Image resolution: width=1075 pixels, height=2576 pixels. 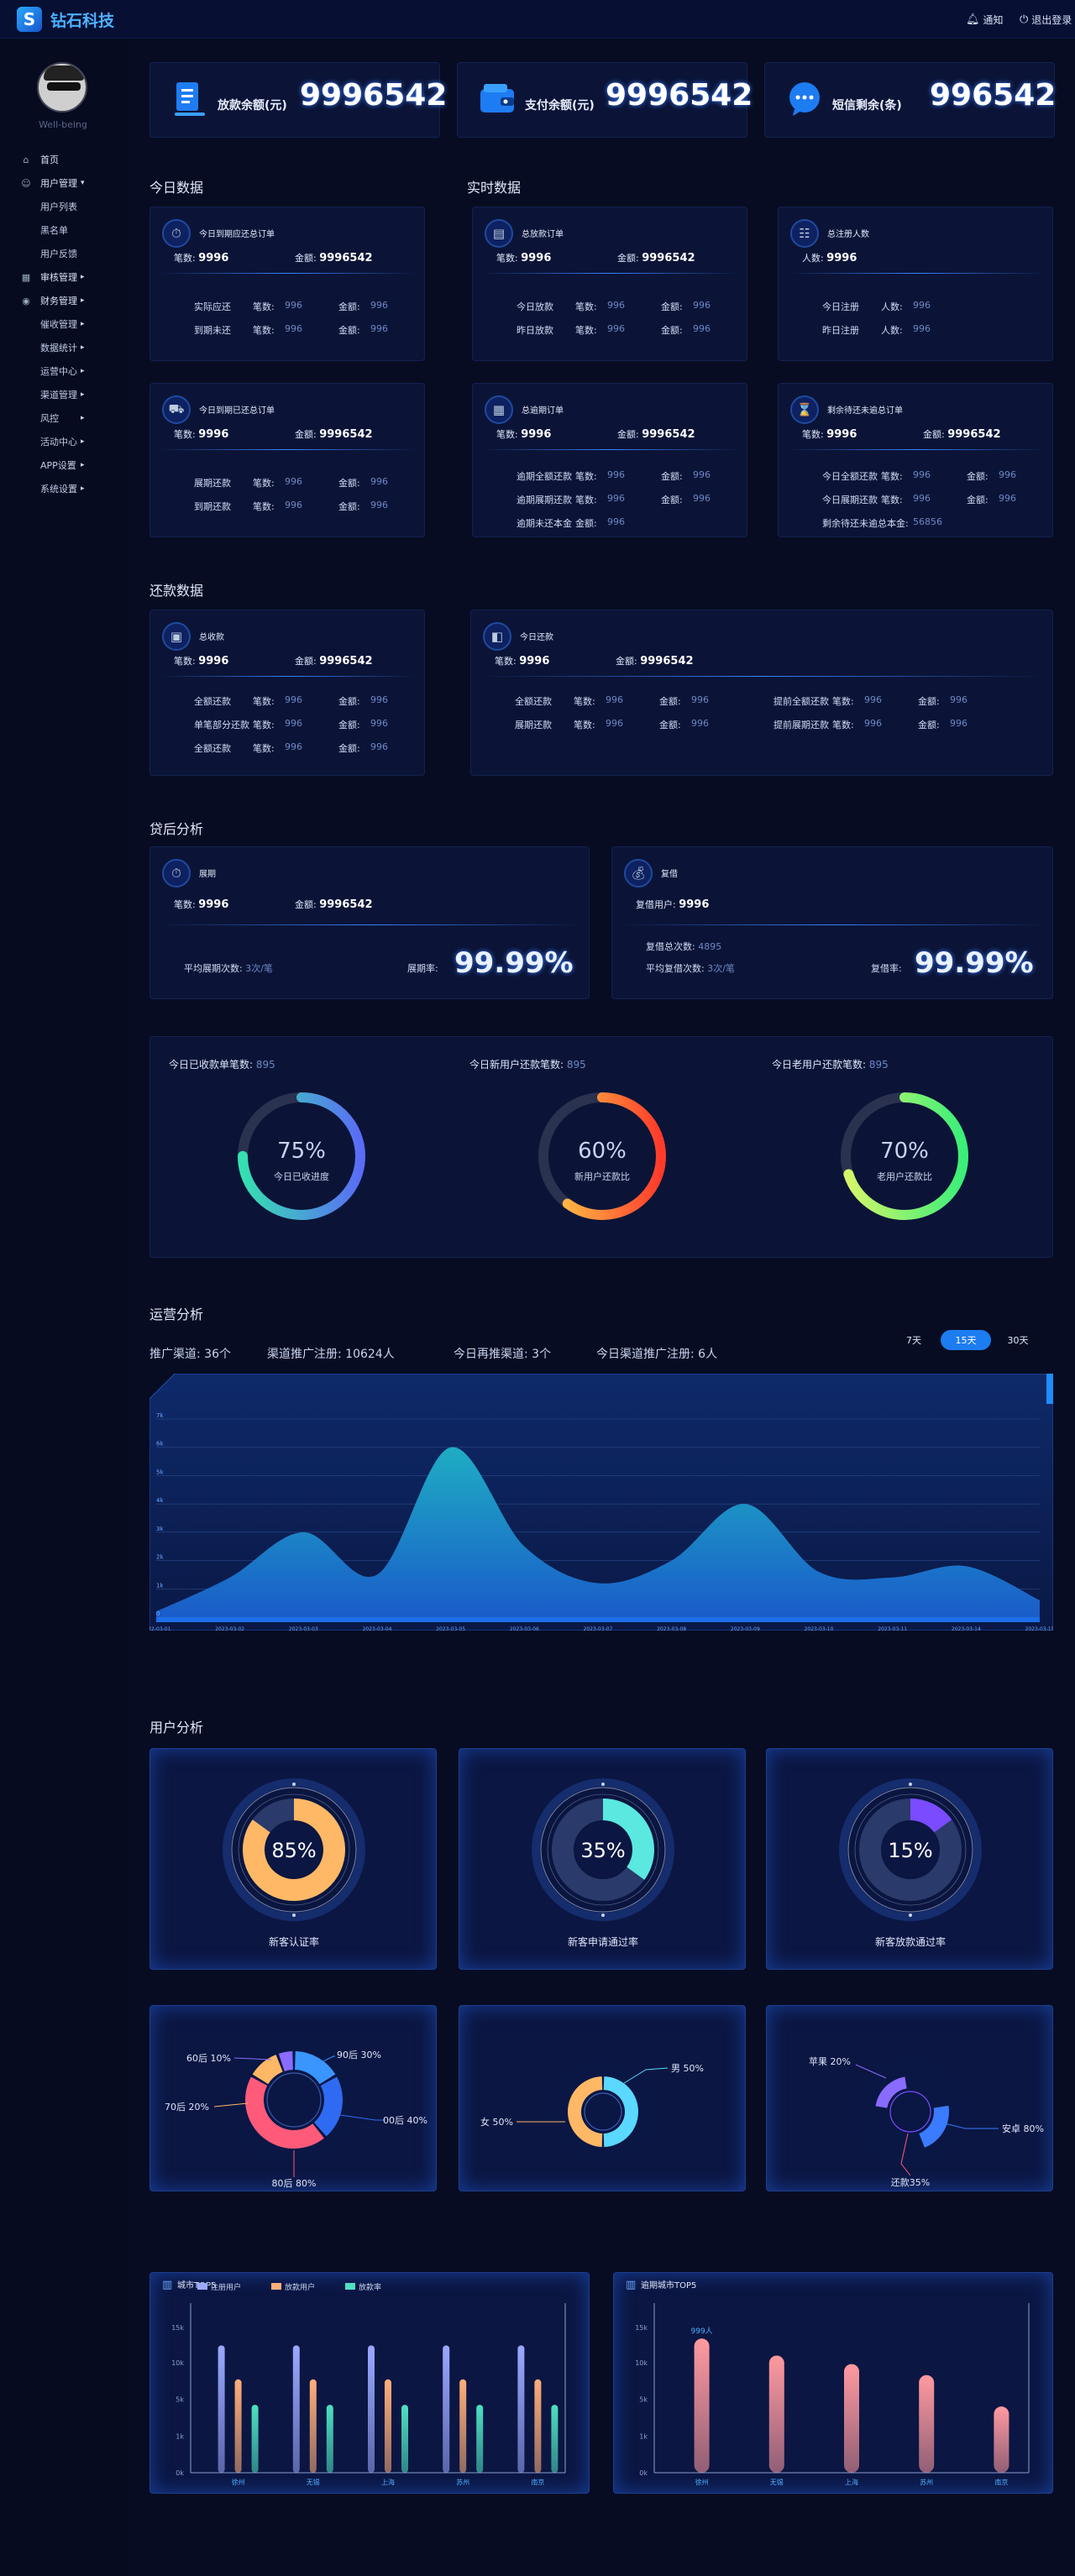 What do you see at coordinates (1018, 1340) in the screenshot?
I see `range-button: 30天` at bounding box center [1018, 1340].